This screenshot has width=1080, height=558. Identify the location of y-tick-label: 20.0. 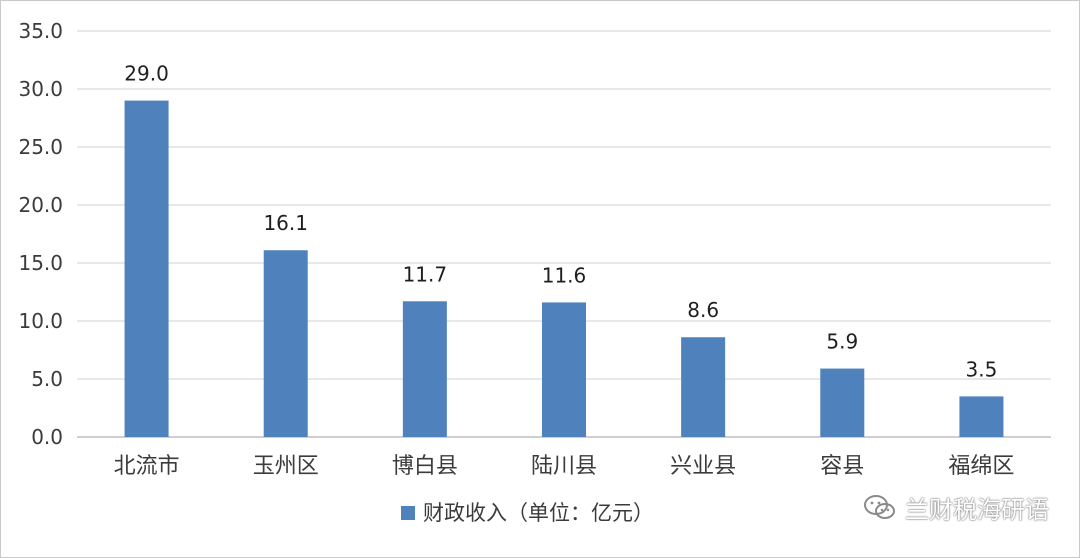
(40, 205).